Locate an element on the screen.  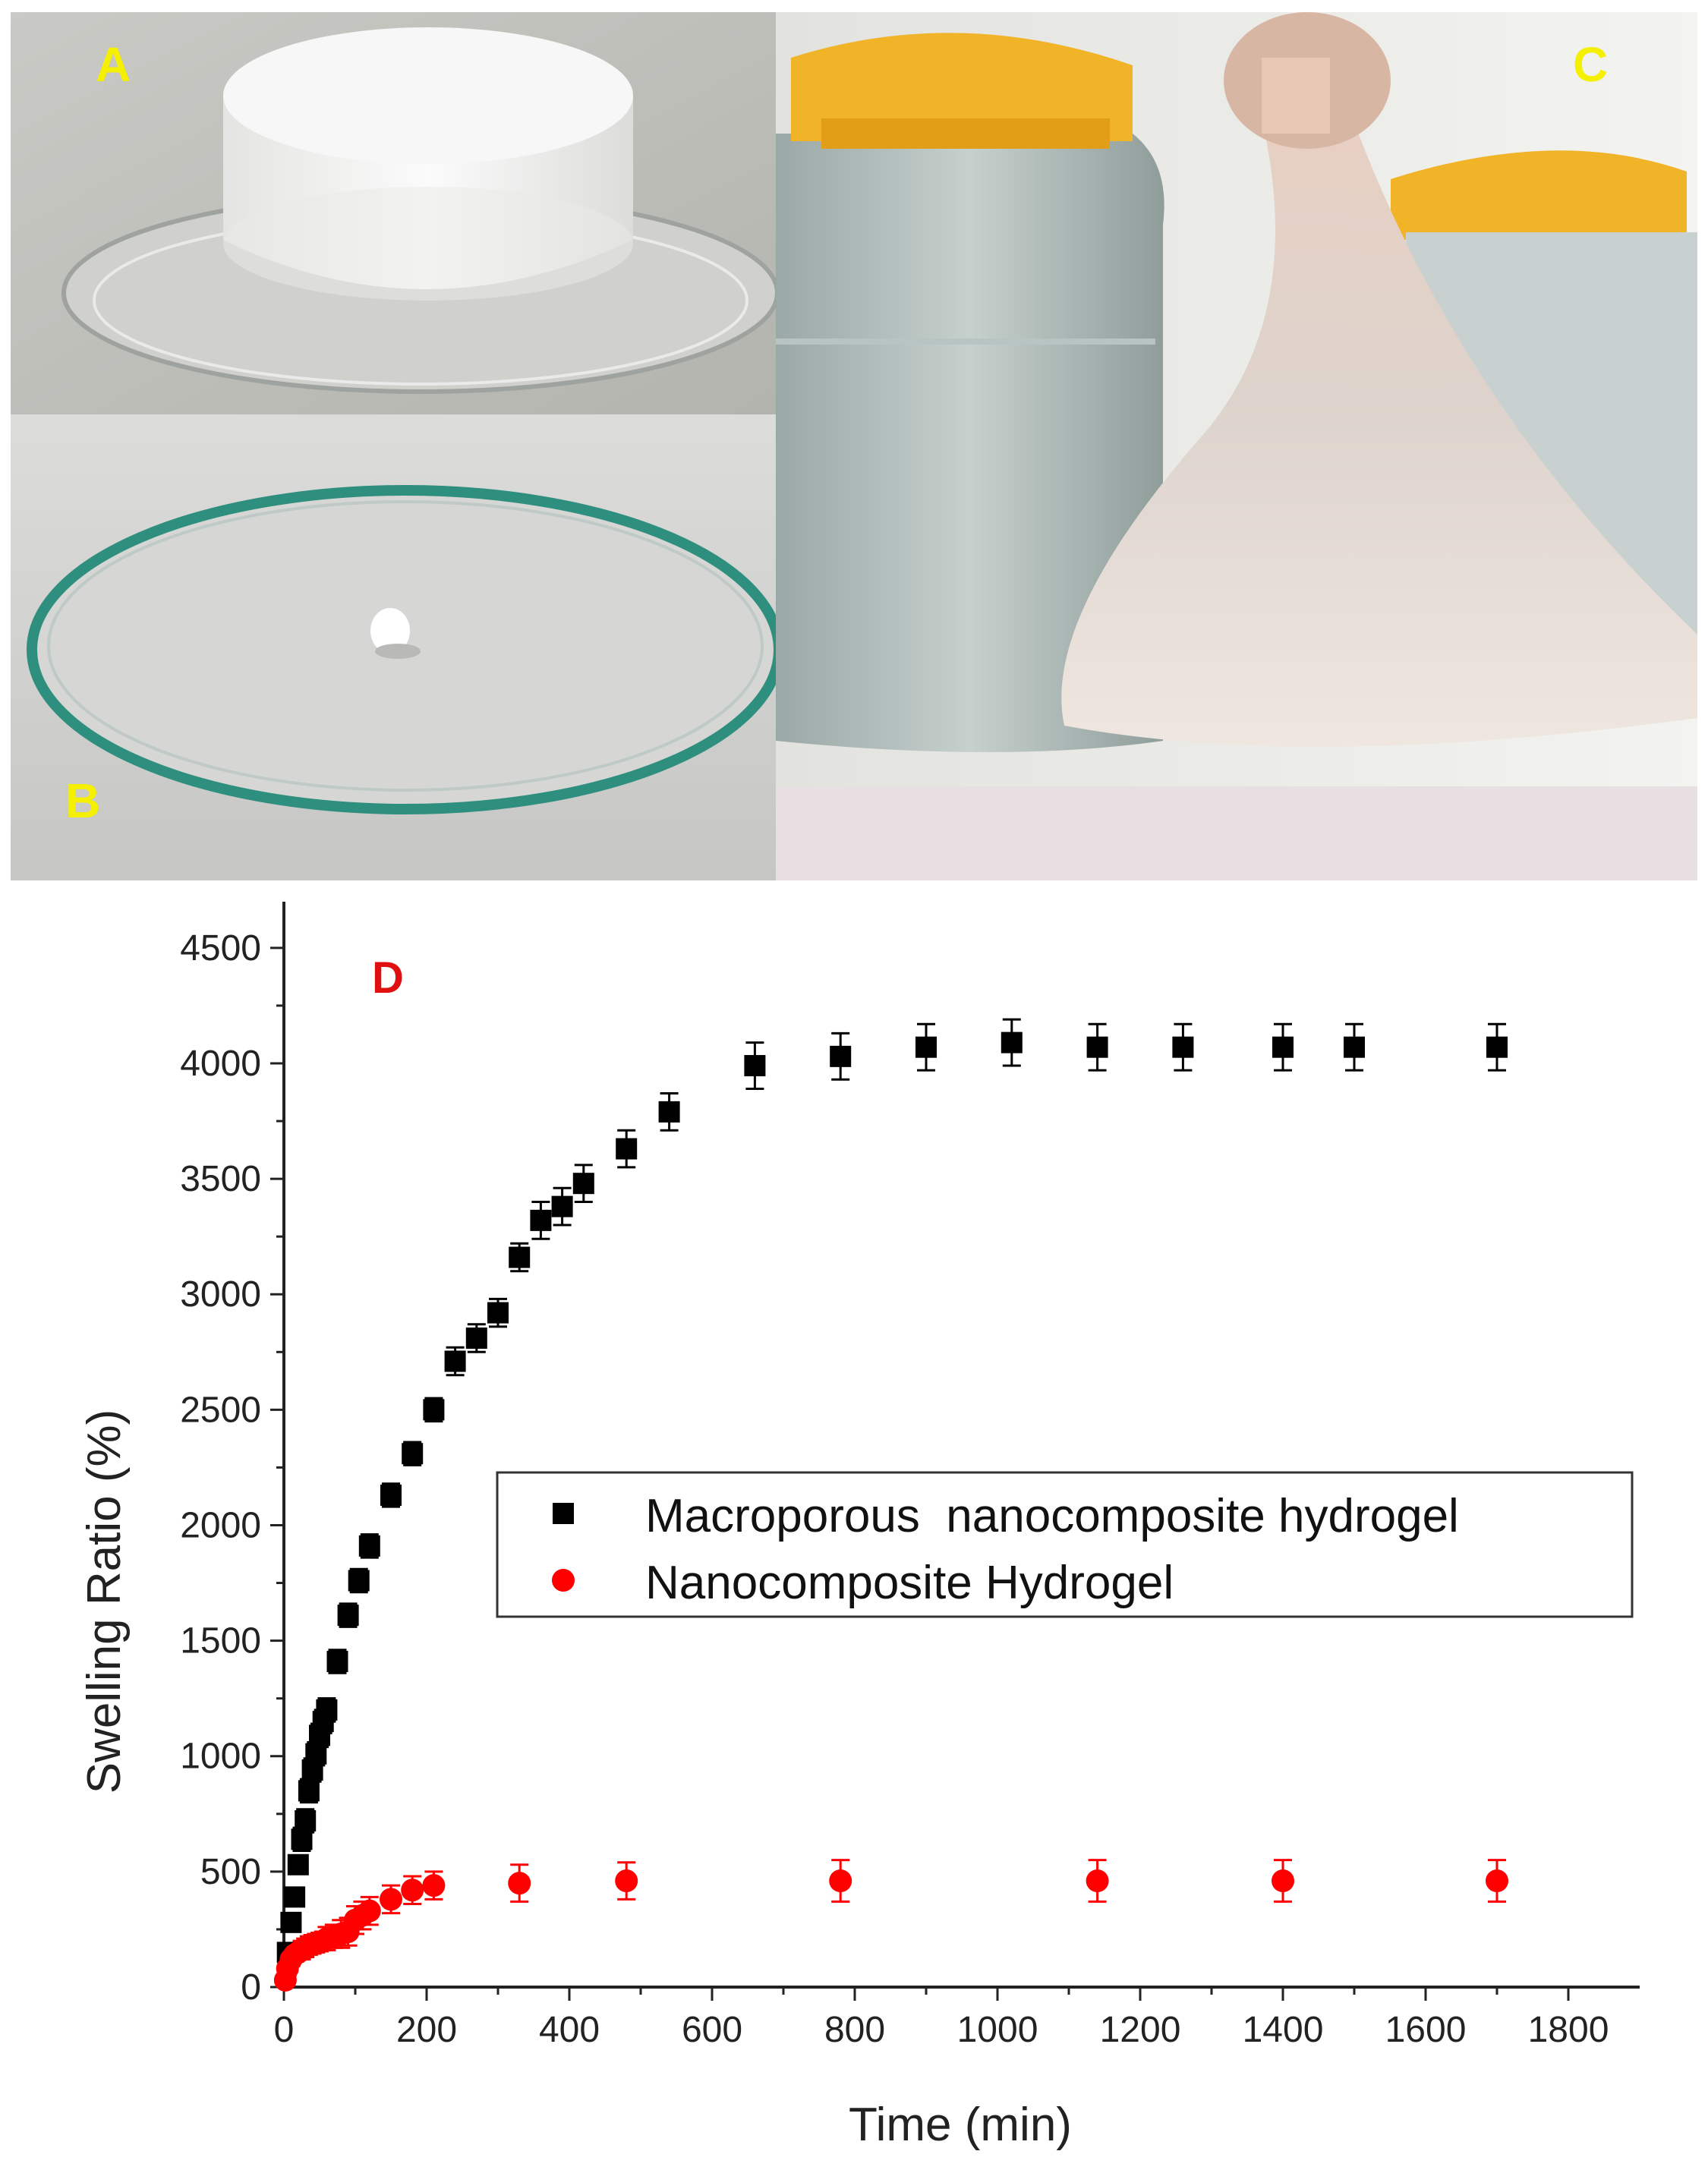
photo-b-image is located at coordinates (393, 647).